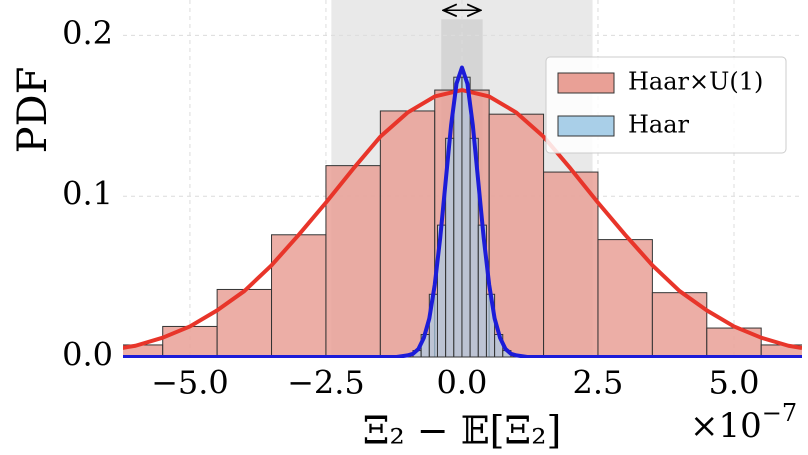 The height and width of the screenshot is (455, 808). What do you see at coordinates (326, 383) in the screenshot?
I see `x-tick-label: −2.5` at bounding box center [326, 383].